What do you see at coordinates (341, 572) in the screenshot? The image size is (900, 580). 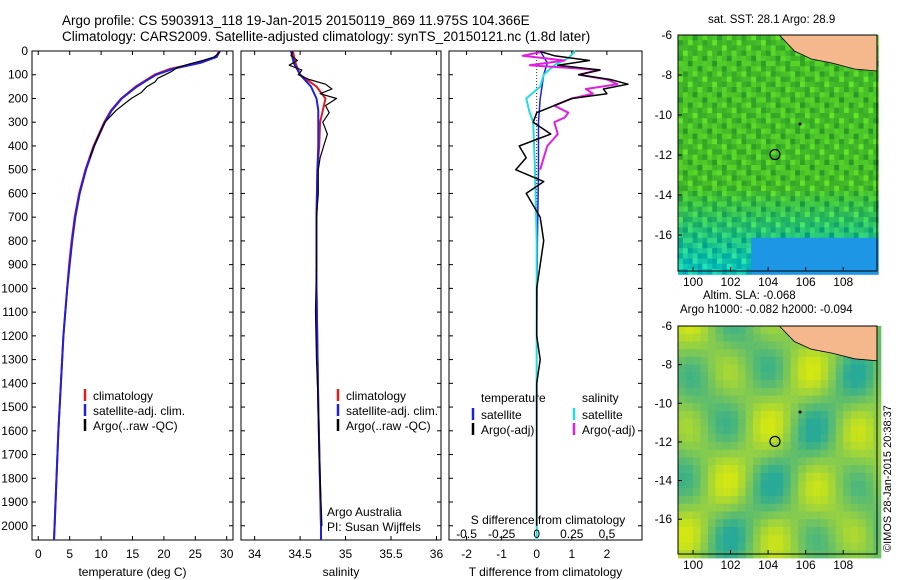 I see `salinity-xlabel: salinity` at bounding box center [341, 572].